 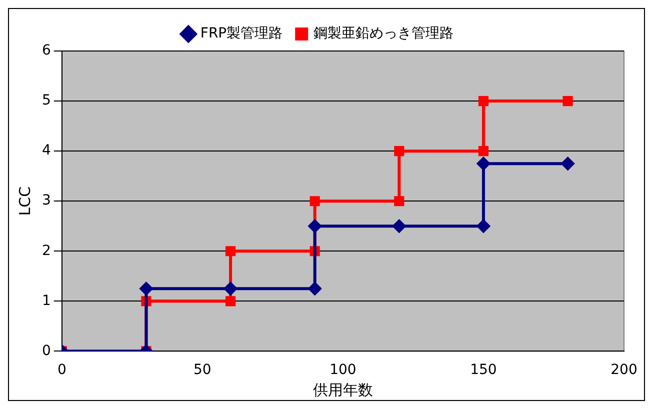 I want to click on y-tick-label: 3, so click(x=46, y=200).